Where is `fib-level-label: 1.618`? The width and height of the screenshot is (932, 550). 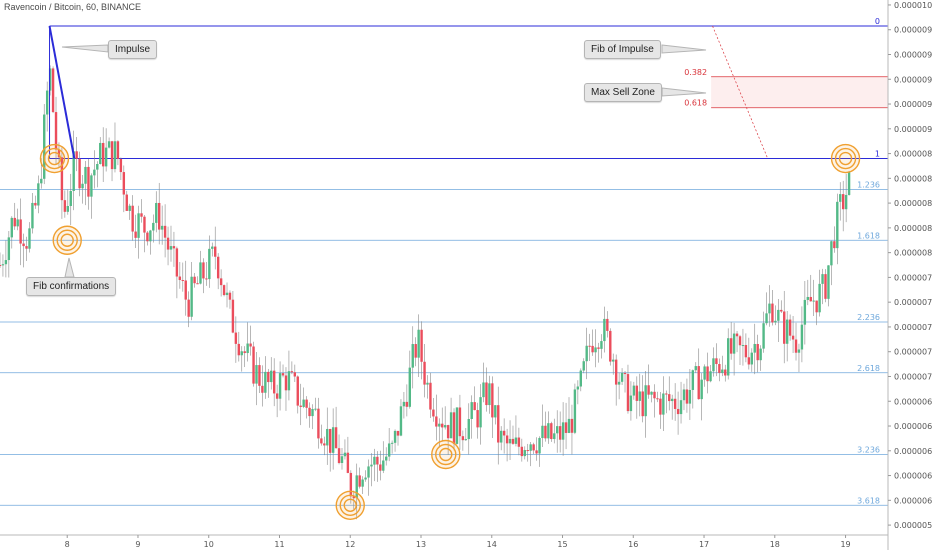
fib-level-label: 1.618 is located at coordinates (868, 235).